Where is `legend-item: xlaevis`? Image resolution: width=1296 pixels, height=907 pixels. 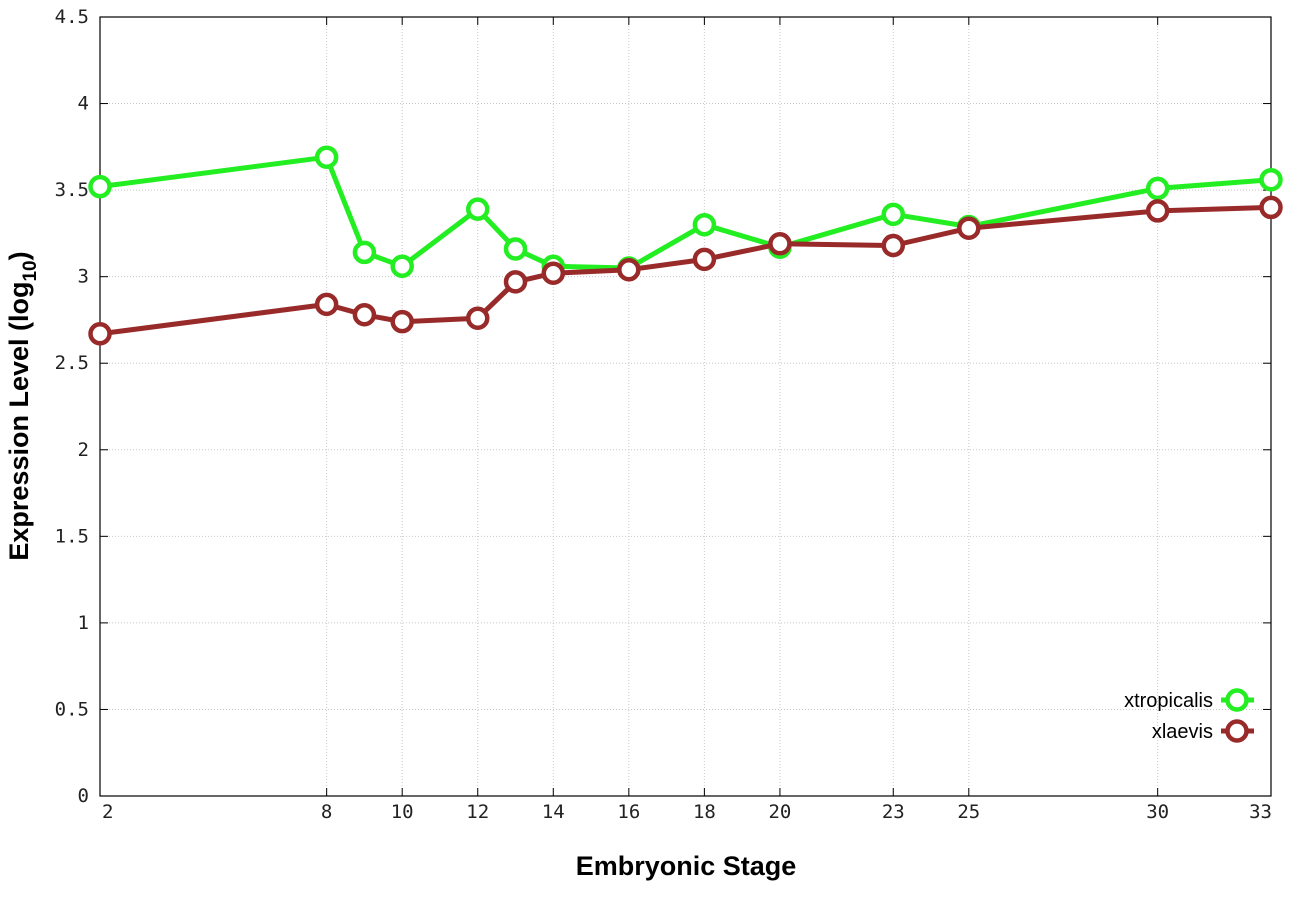 legend-item: xlaevis is located at coordinates (1203, 731).